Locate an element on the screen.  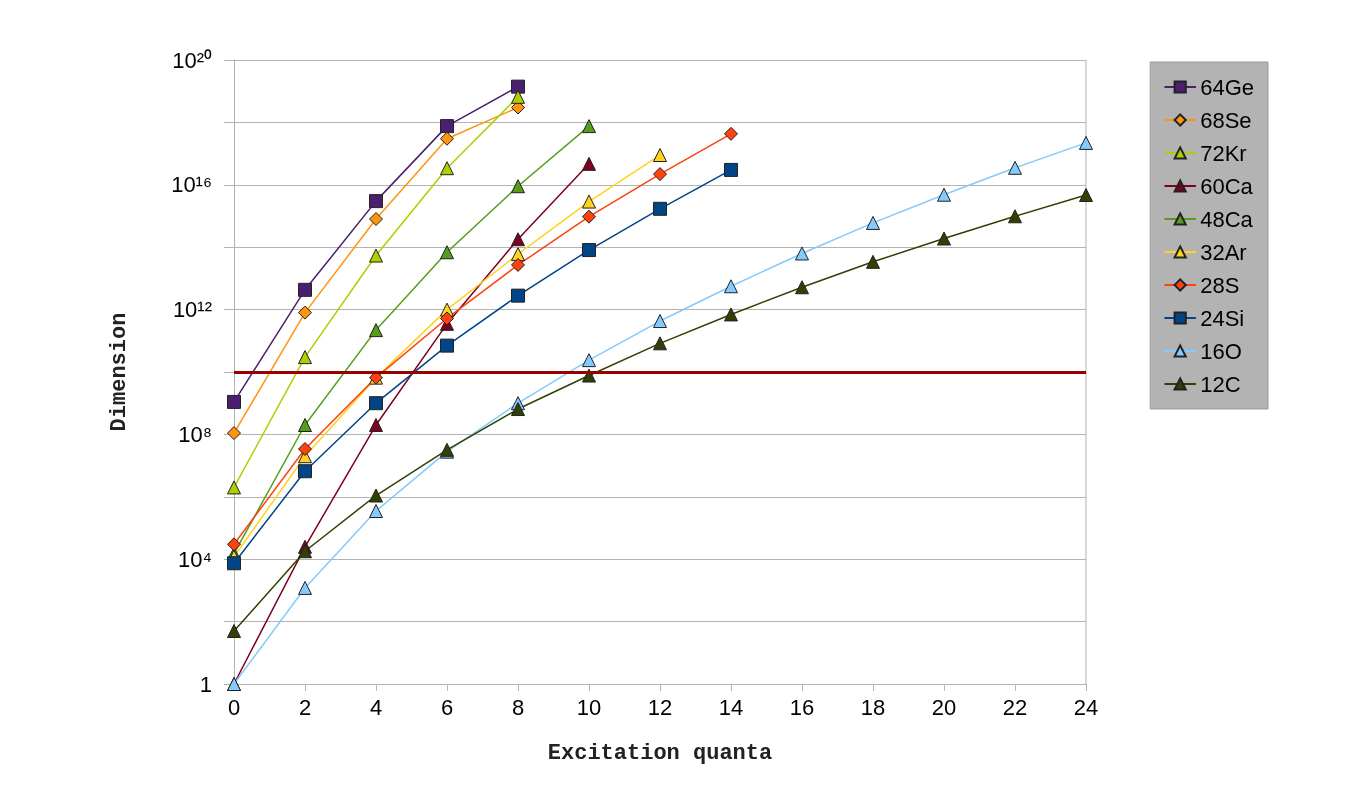
y-tick-label: 10⁸ is located at coordinates (195, 434).